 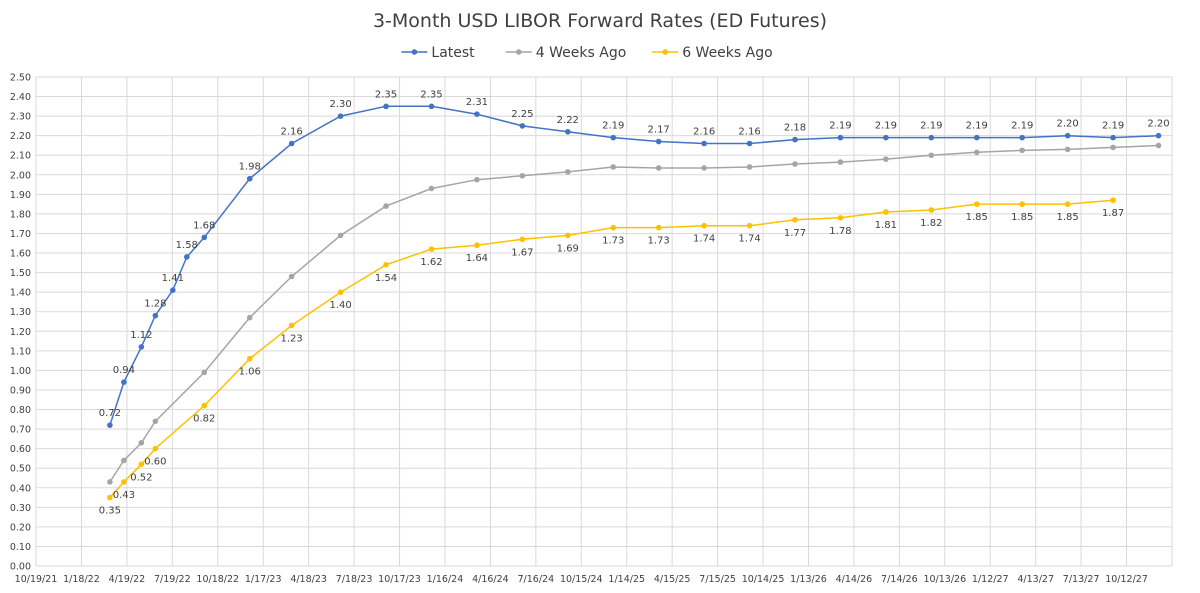 What do you see at coordinates (20, 371) in the screenshot?
I see `y-tick-label: 1.00` at bounding box center [20, 371].